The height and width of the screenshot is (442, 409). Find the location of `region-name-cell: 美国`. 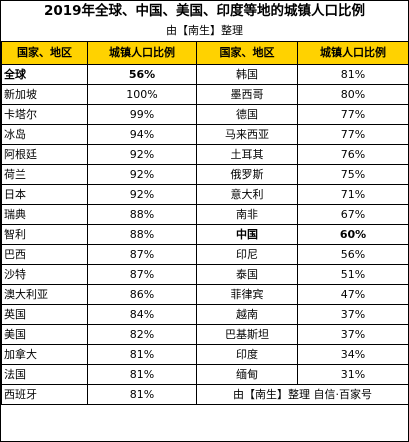

region-name-cell: 美国 is located at coordinates (44, 334).